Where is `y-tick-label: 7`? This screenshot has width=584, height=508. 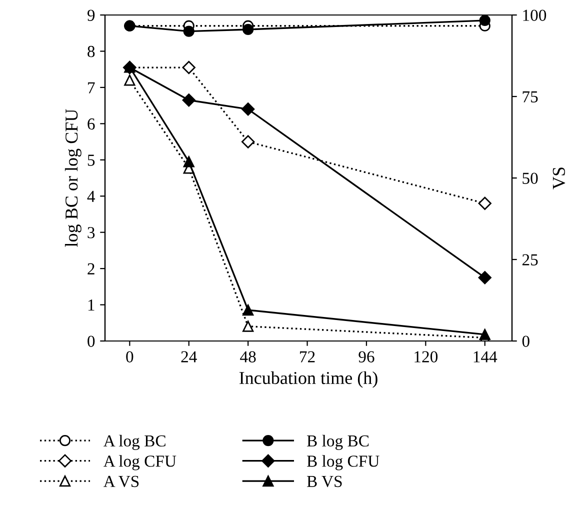 y-tick-label: 7 is located at coordinates (91, 88).